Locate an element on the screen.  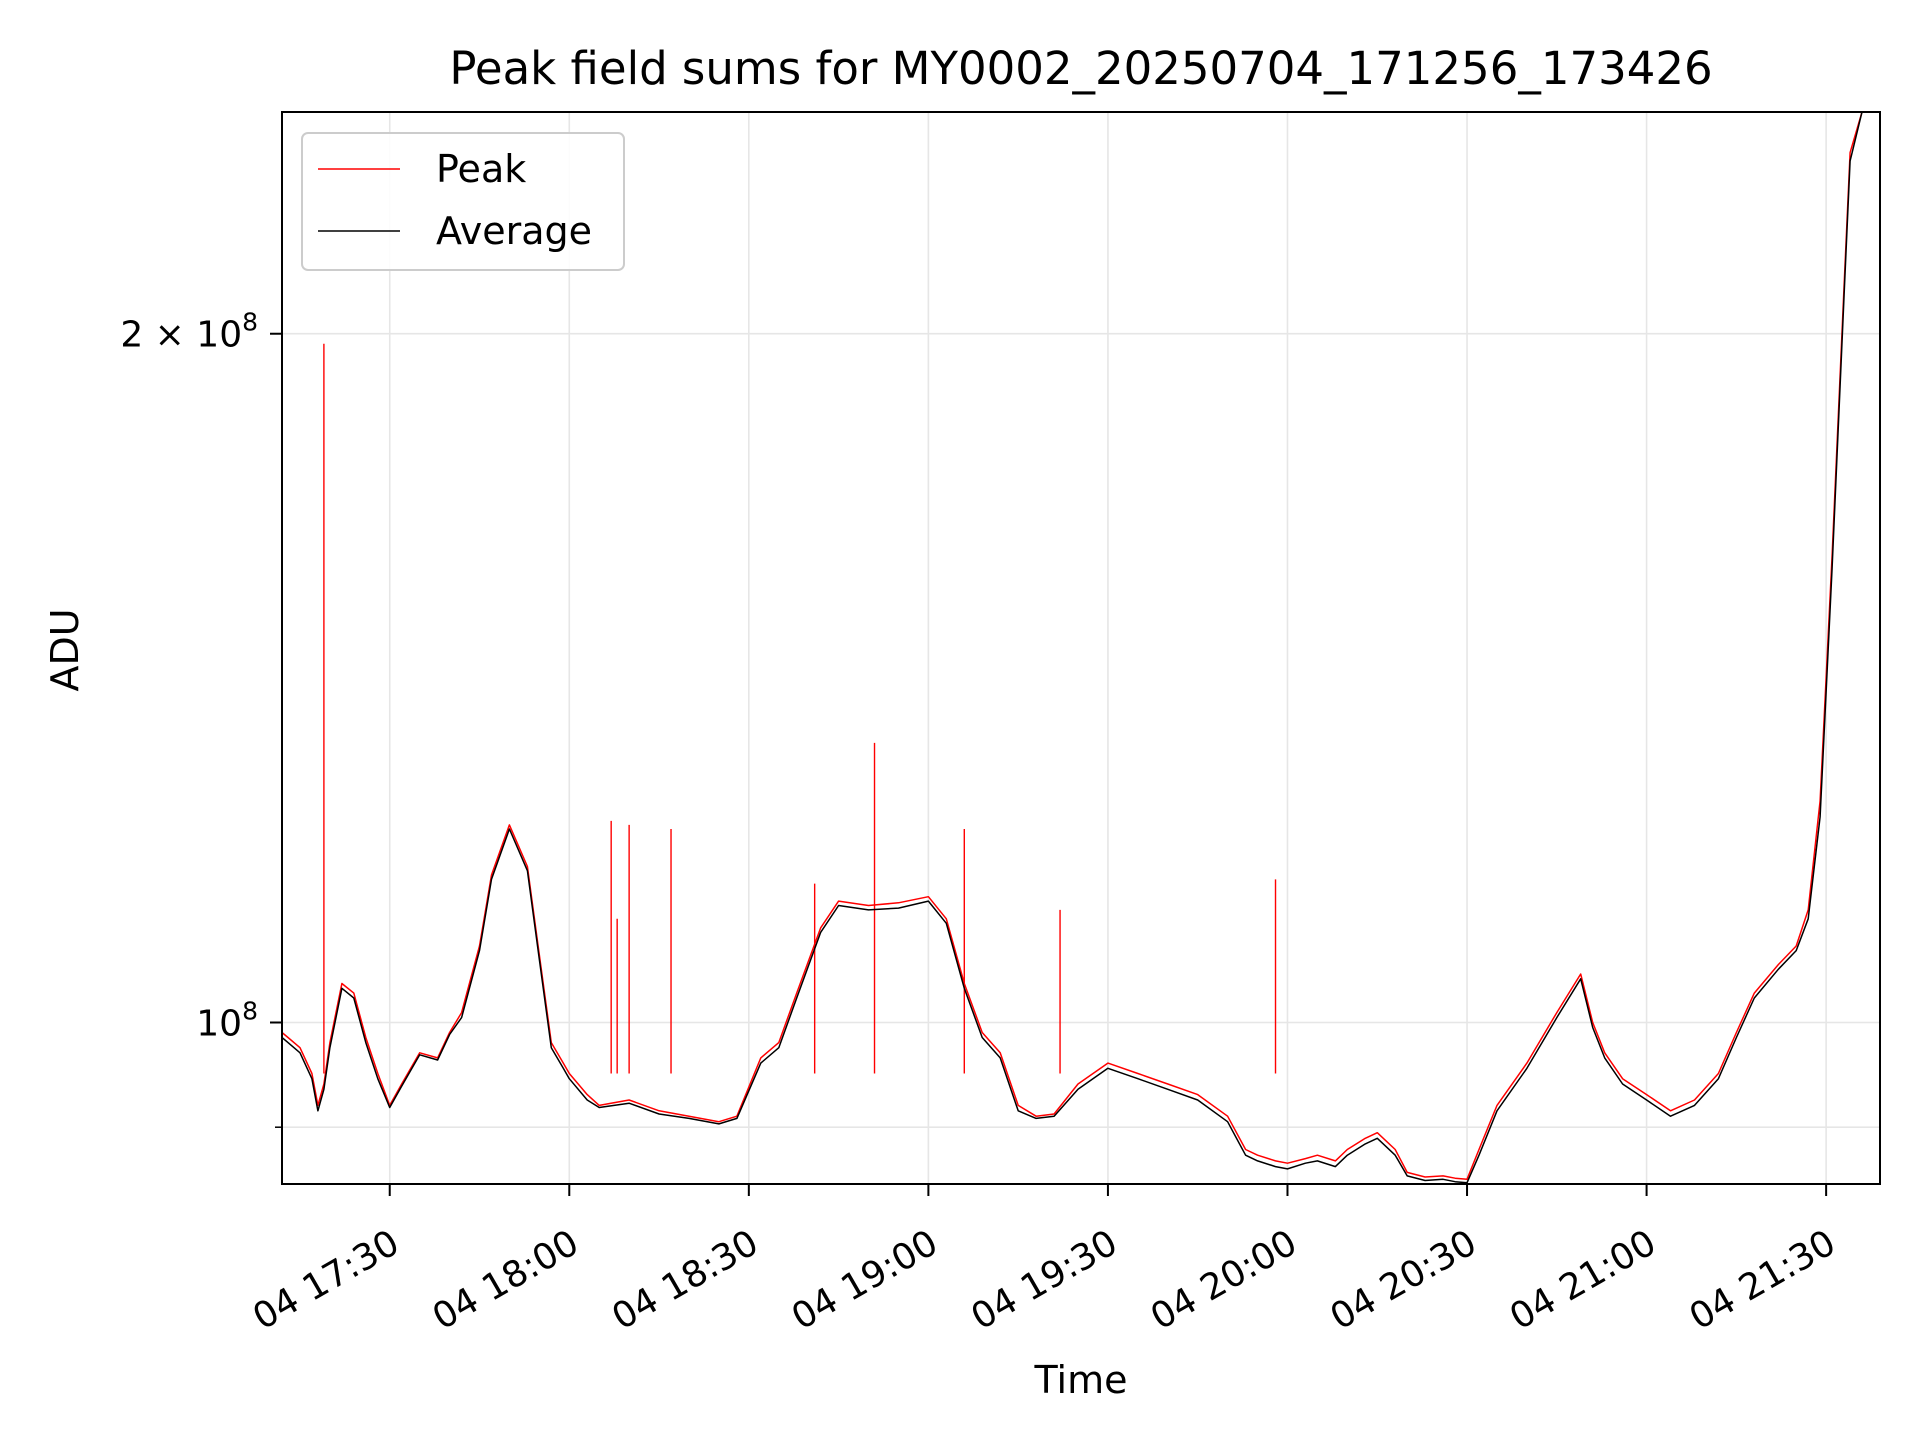
legend-label-average: Average is located at coordinates (514, 231).